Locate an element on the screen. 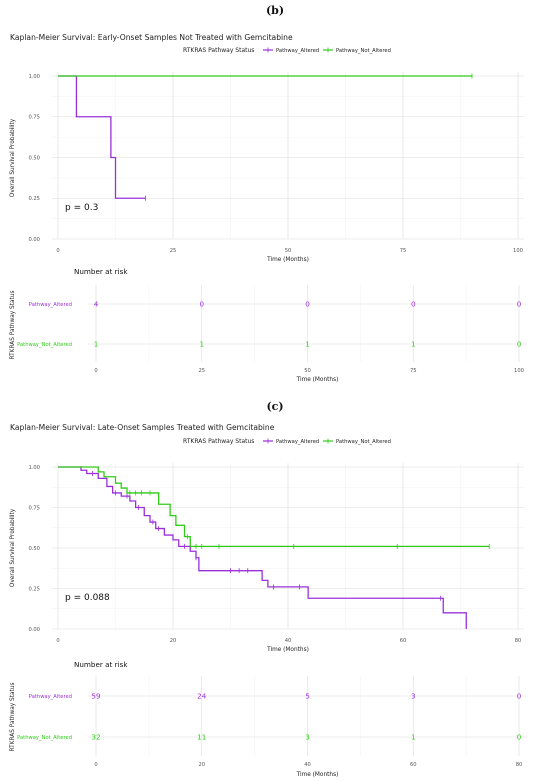 The image size is (550, 781). risk-count: 4 is located at coordinates (96, 304).